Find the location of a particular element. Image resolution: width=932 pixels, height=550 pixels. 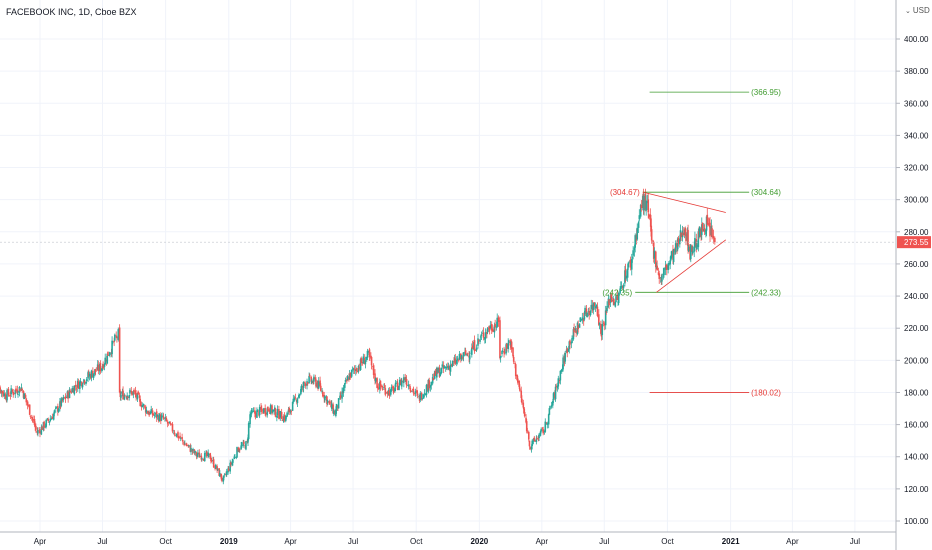

x-tick-label: 2019 is located at coordinates (229, 541).